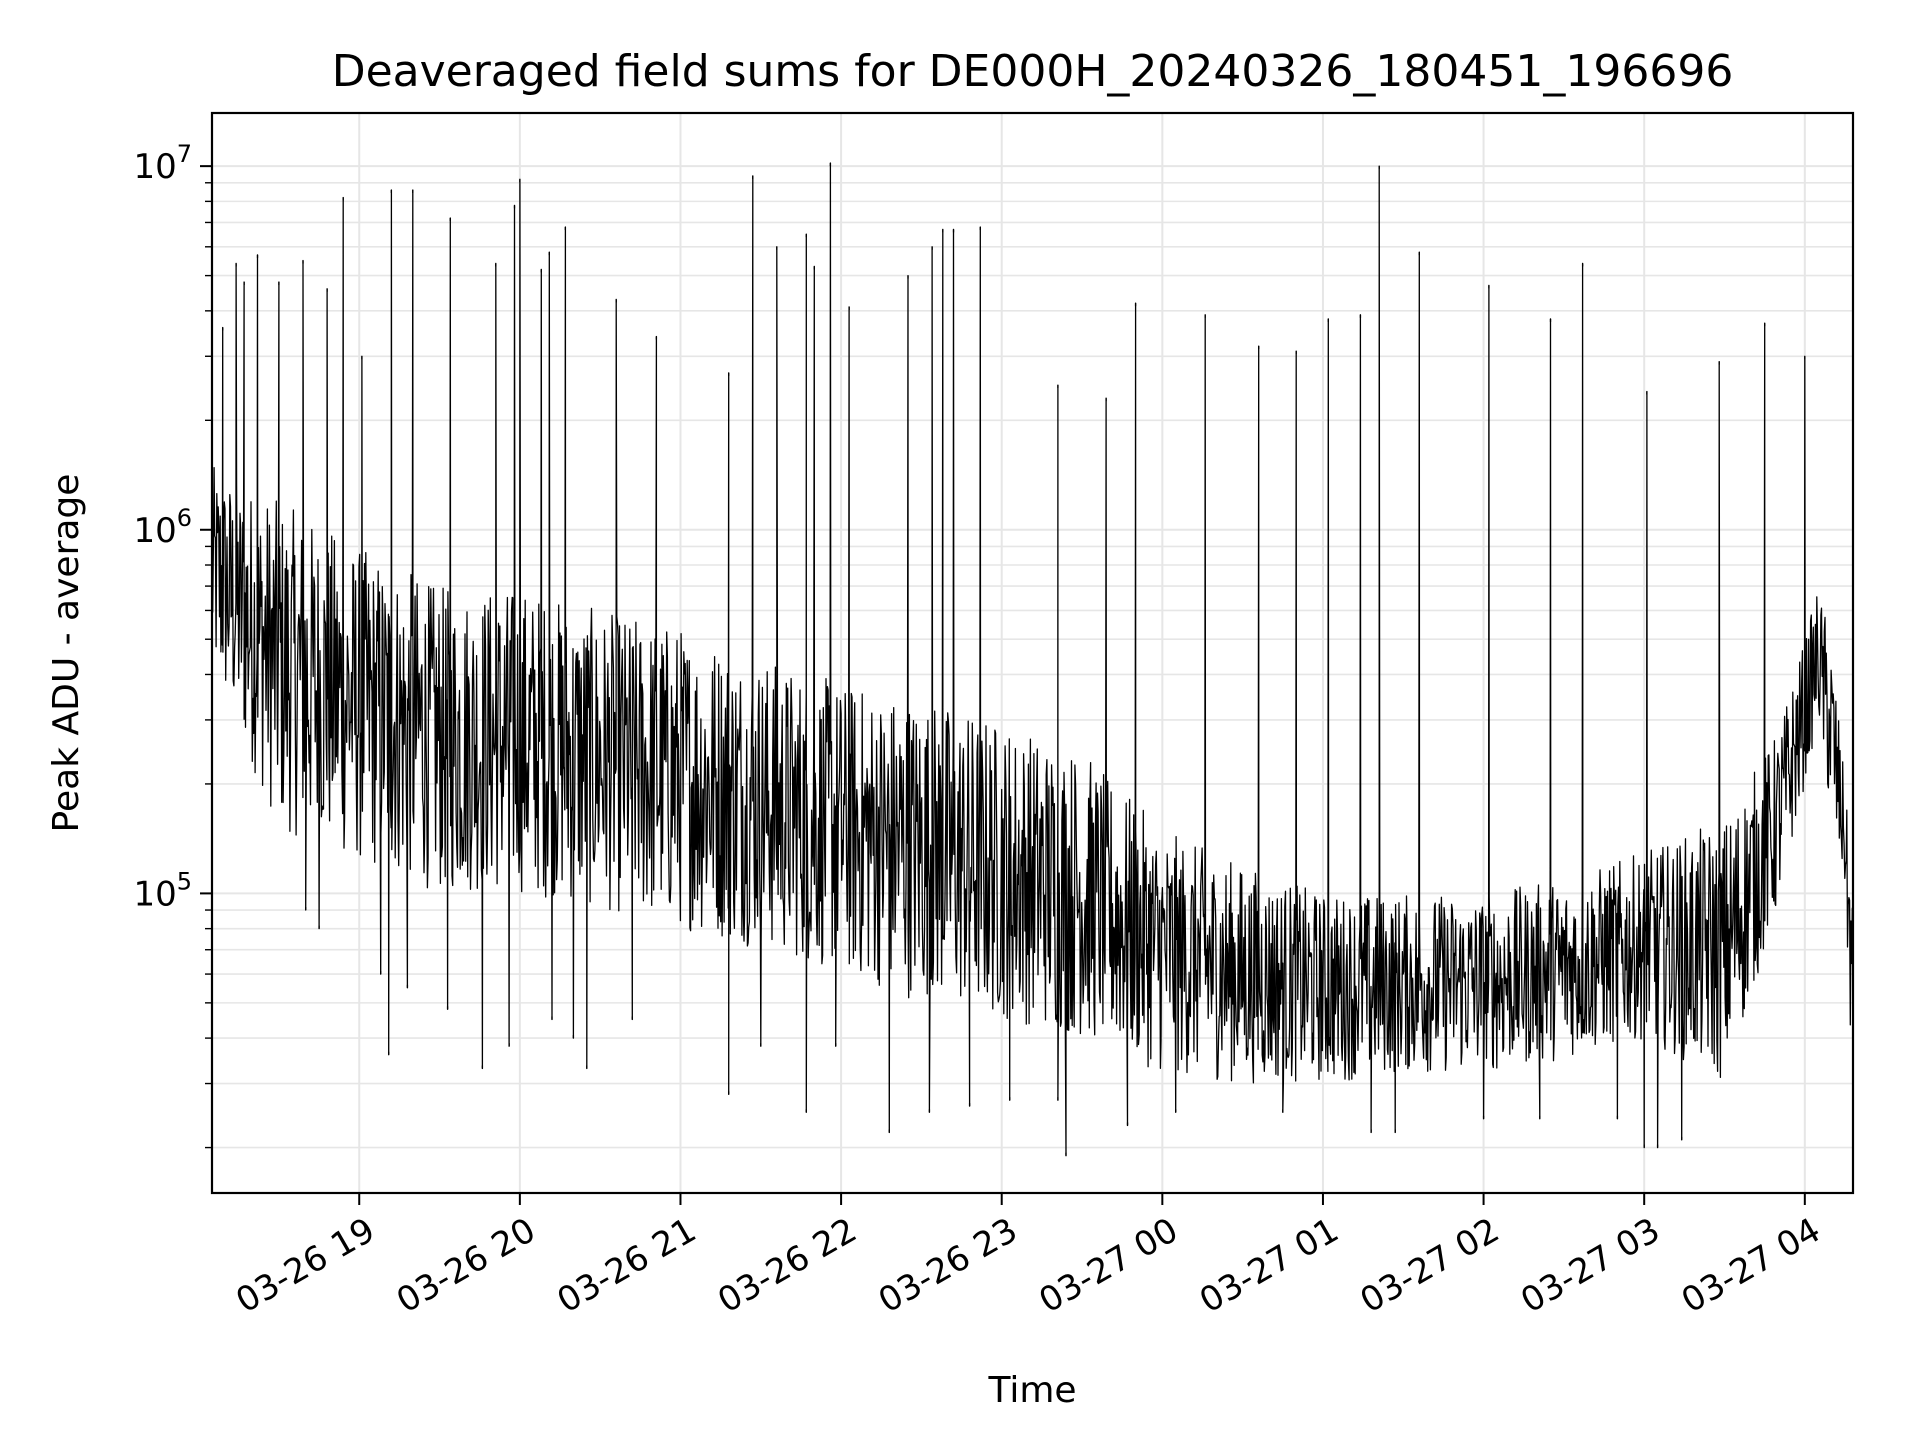 This screenshot has width=1920, height=1440. I want to click on y-tick-label: 10⁶, so click(162, 527).